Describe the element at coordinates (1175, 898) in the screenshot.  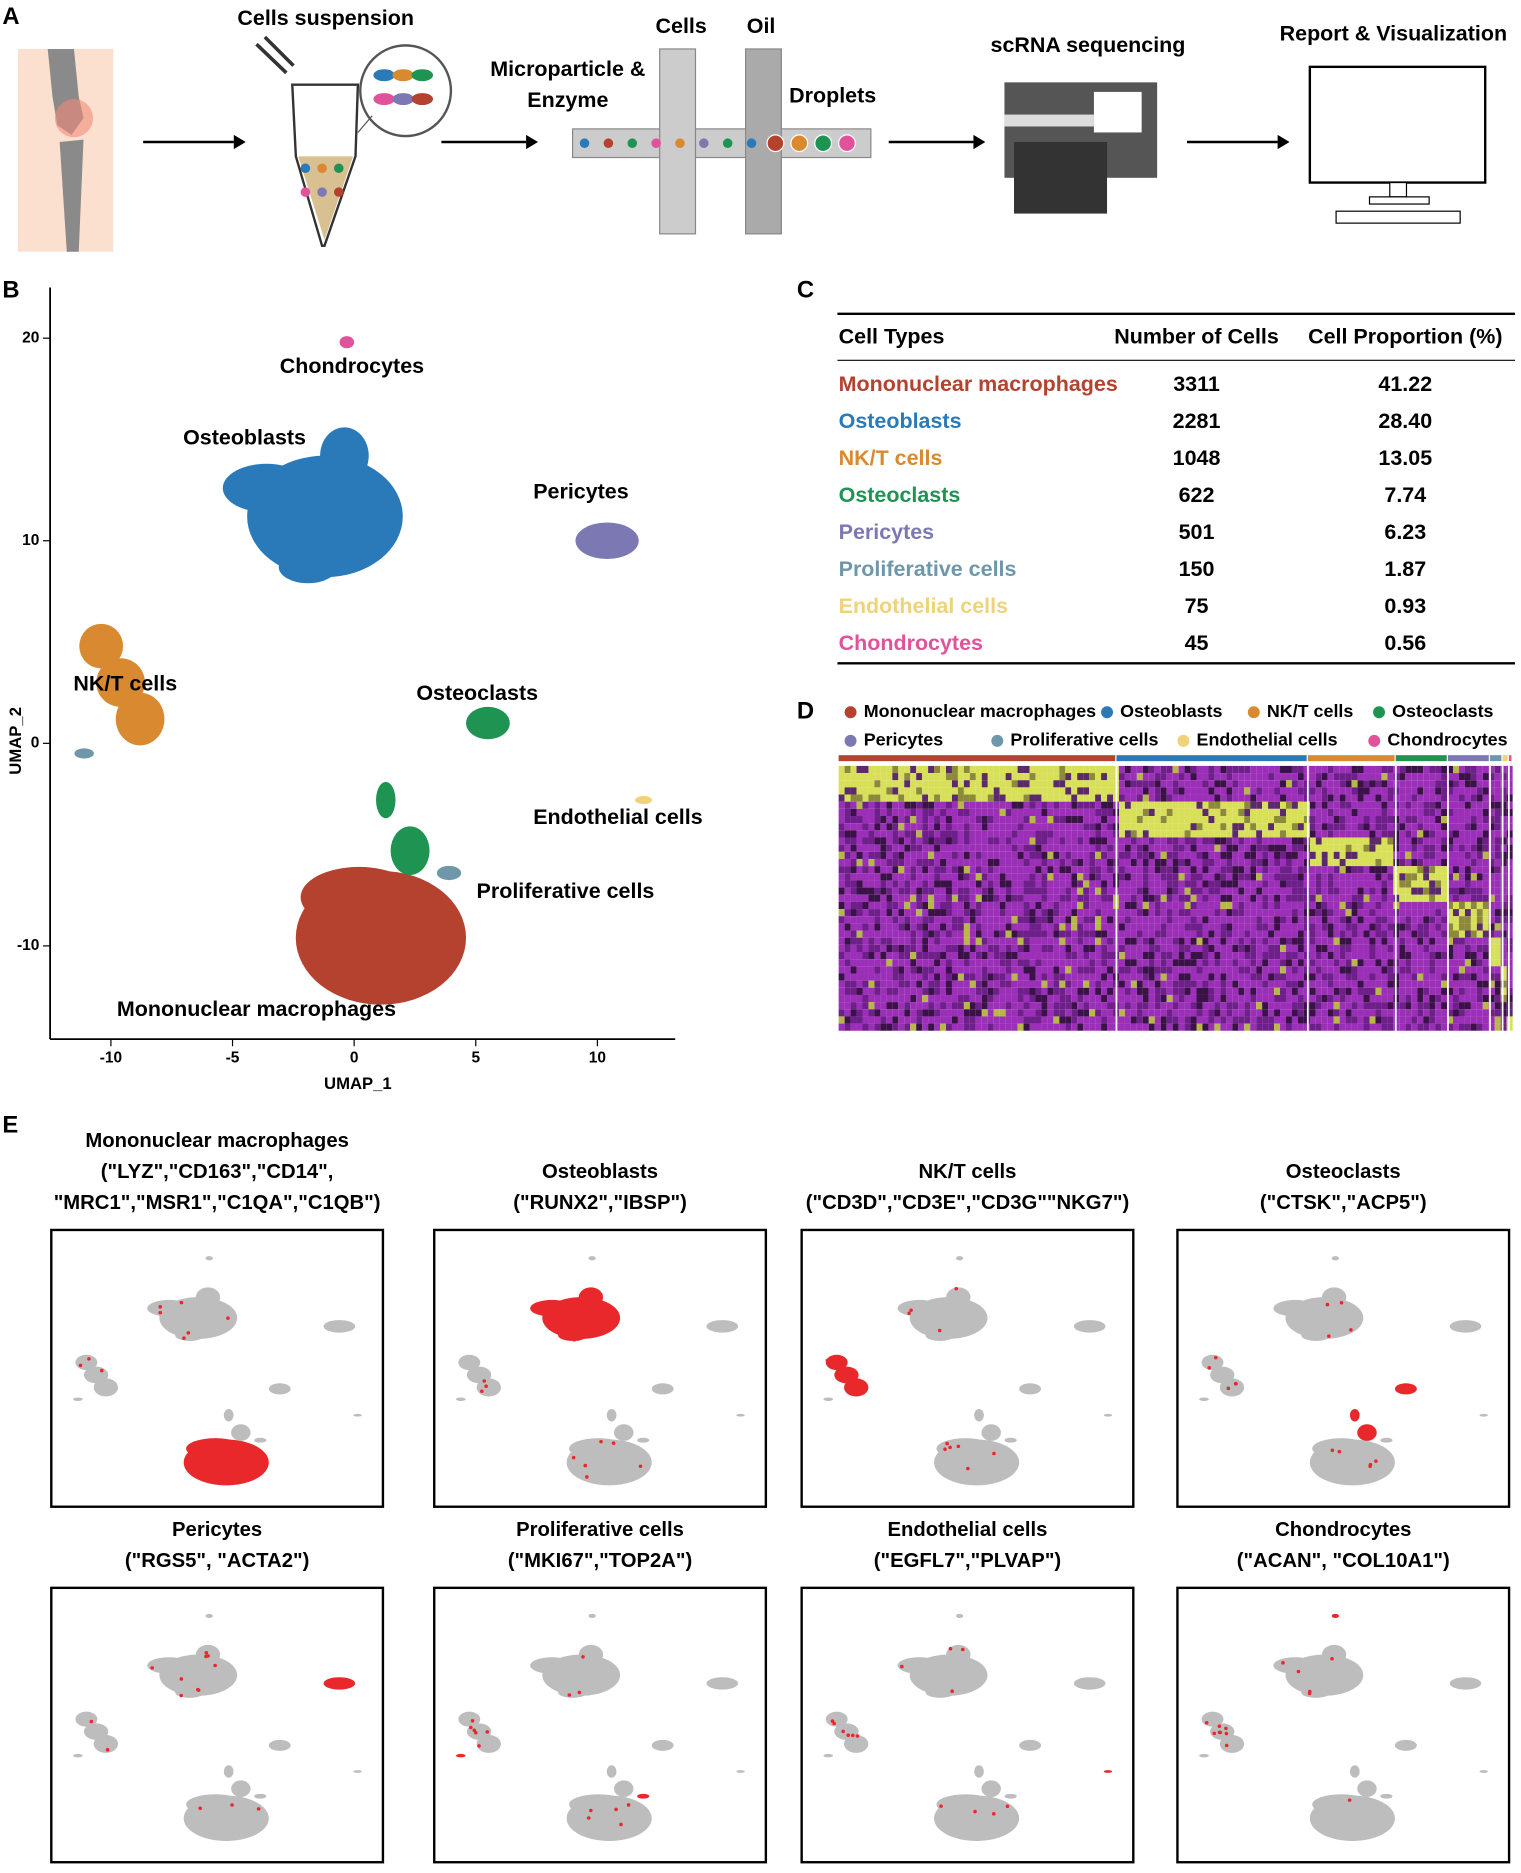
I see `heatmap` at that location.